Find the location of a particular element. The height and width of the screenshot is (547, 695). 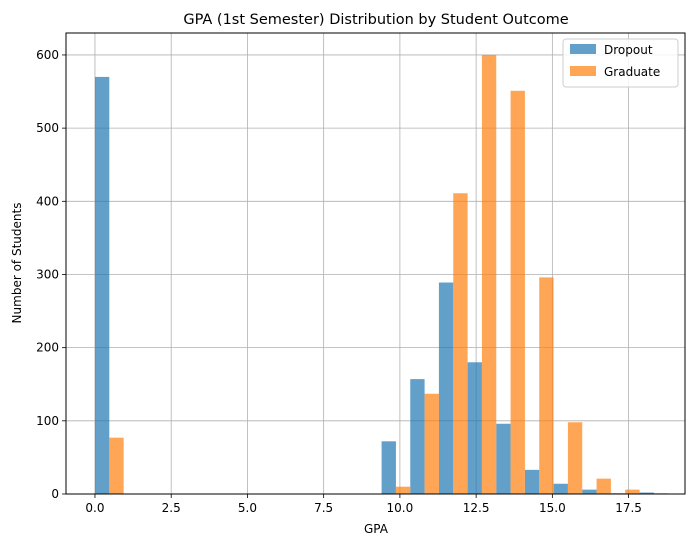

x-axis-ticks: 0.0 2.5 5.0 7.5 10.0 12.5 15.0 17.5 is located at coordinates (363, 504).